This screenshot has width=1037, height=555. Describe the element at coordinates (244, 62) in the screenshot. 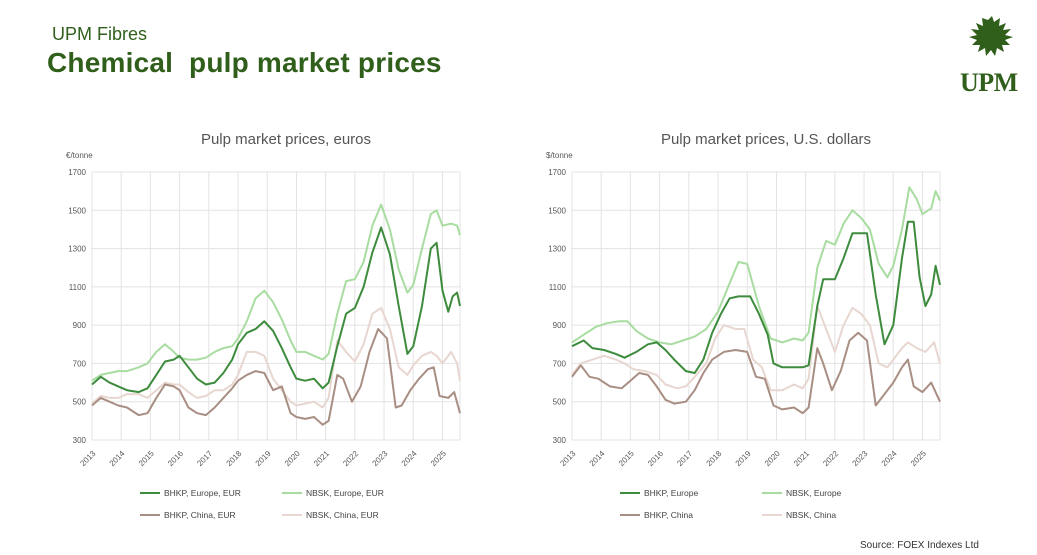

I see `page-title: Chemical pulp market prices` at that location.